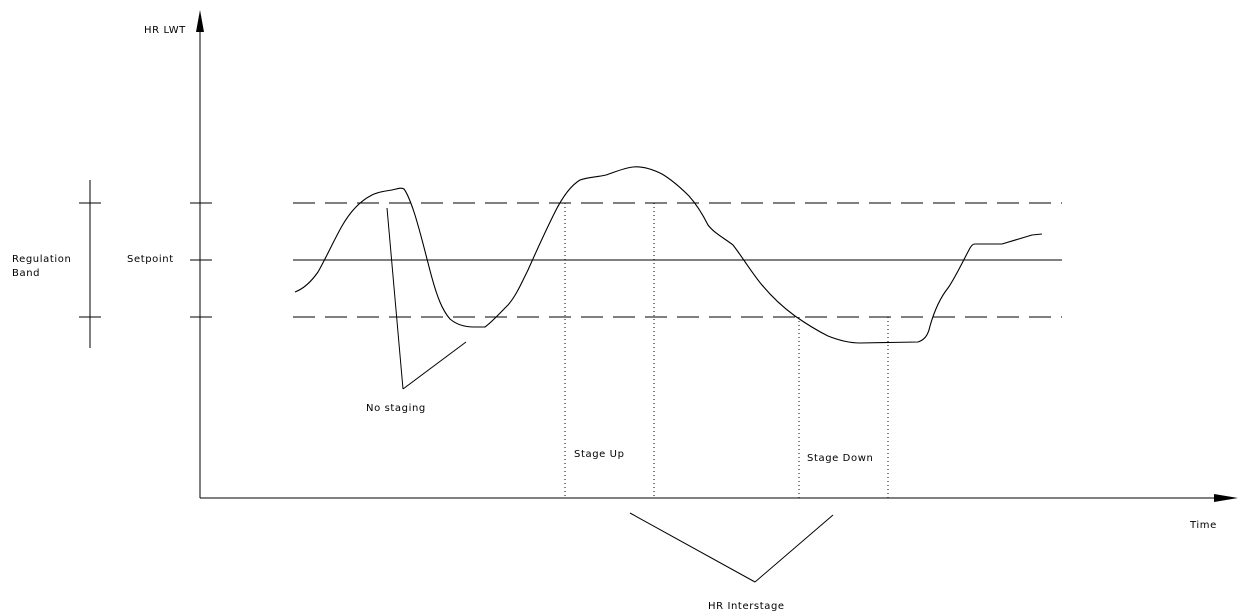 This screenshot has width=1251, height=616. Describe the element at coordinates (26, 273) in the screenshot. I see `regulation-band-label-line2: Band` at that location.